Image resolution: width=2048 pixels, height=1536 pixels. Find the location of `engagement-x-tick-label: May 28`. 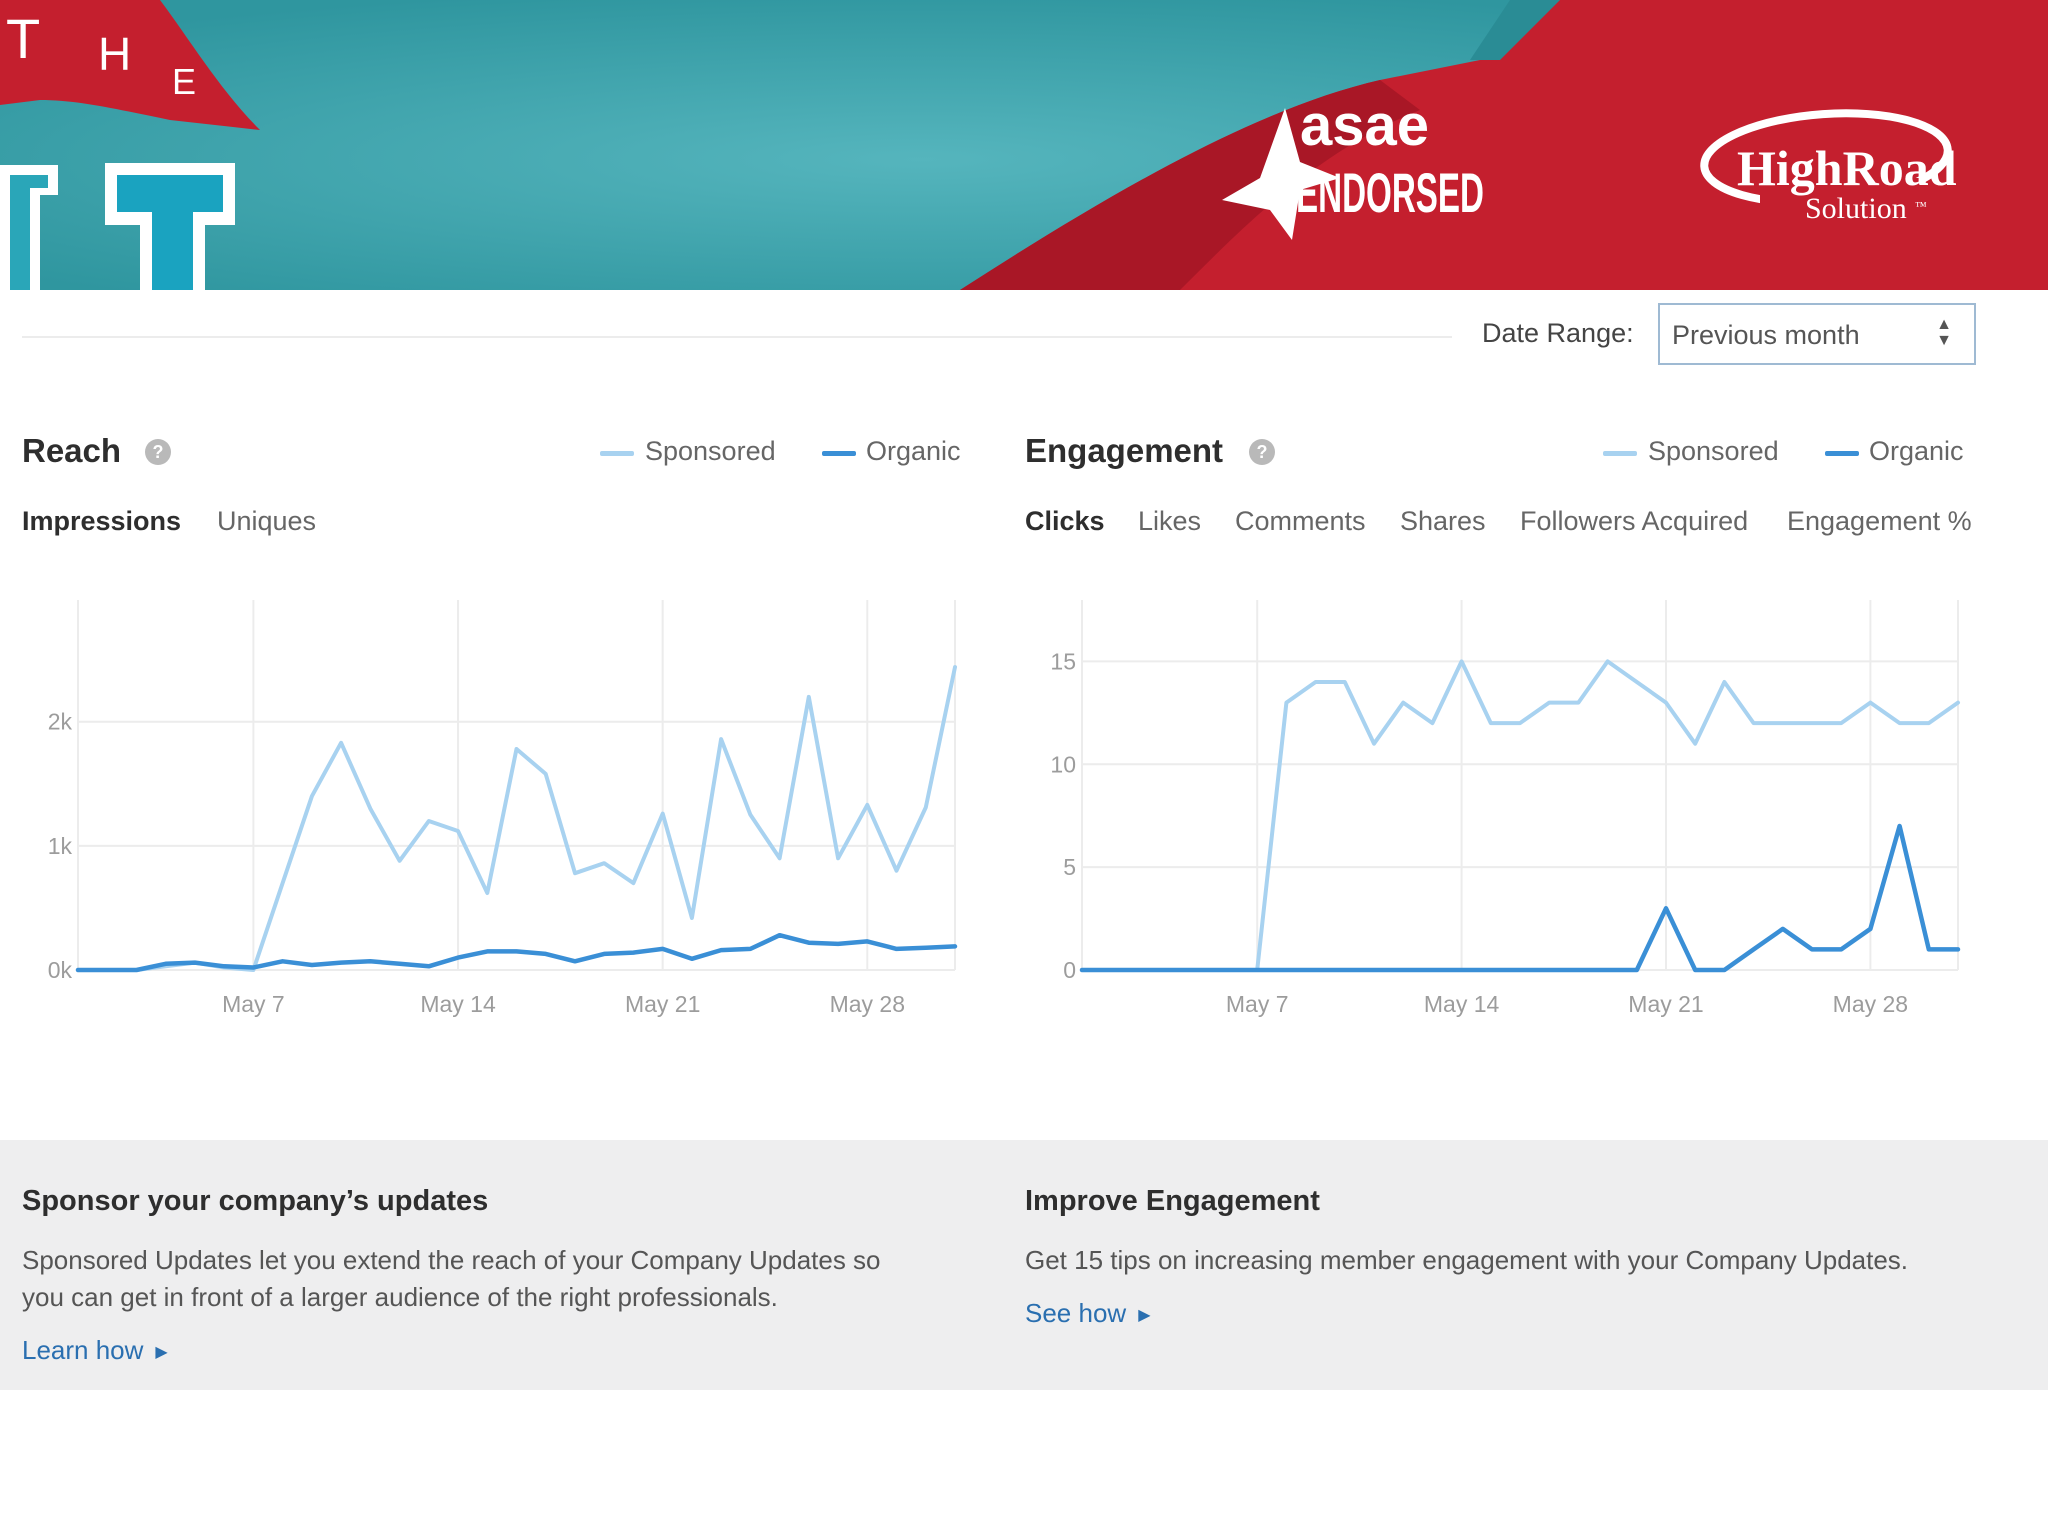

engagement-x-tick-label: May 28 is located at coordinates (1870, 1004).